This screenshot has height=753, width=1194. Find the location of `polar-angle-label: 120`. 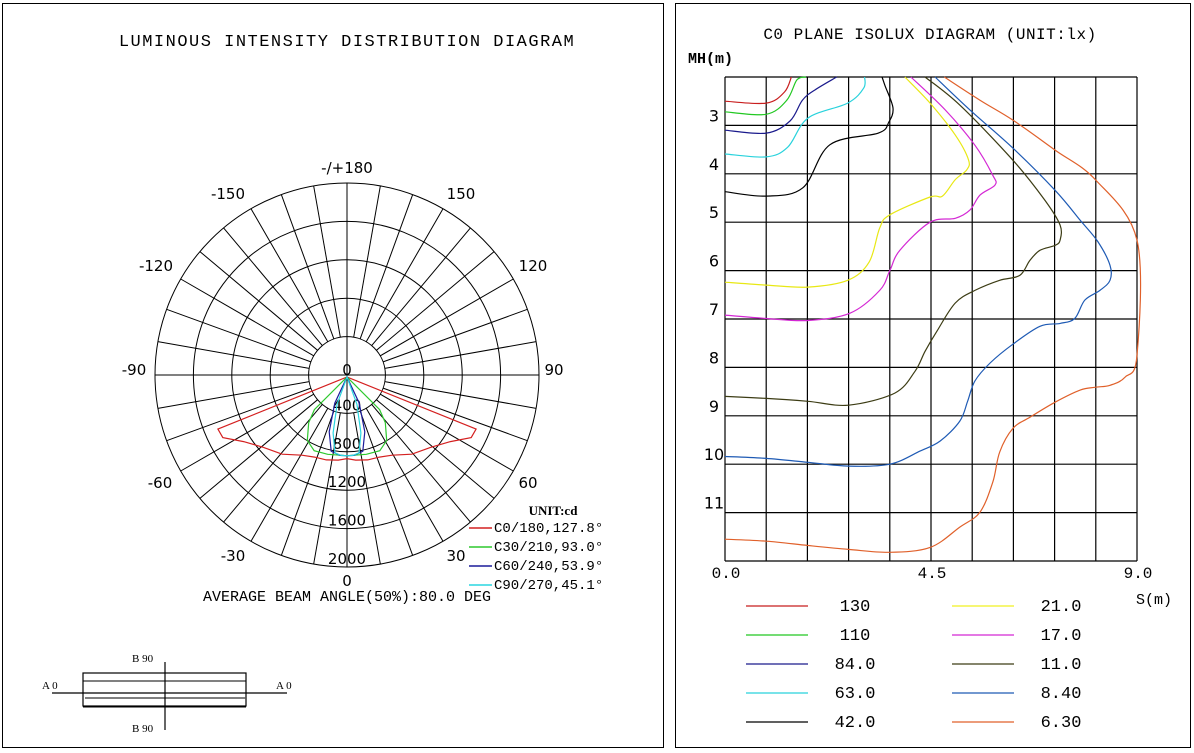

polar-angle-label: 120 is located at coordinates (533, 266).